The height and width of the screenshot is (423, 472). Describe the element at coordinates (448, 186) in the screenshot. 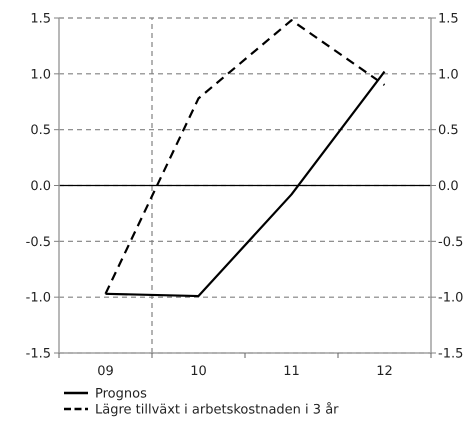

I see `y2-tick-label: 0.0` at that location.